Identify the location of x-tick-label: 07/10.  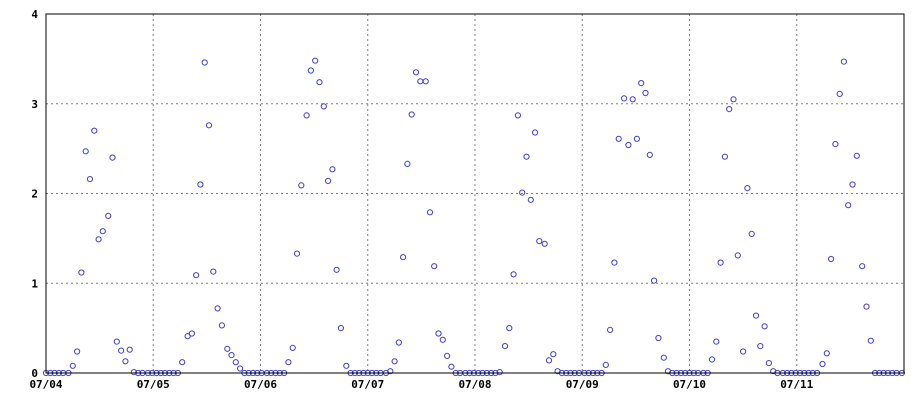
(689, 384).